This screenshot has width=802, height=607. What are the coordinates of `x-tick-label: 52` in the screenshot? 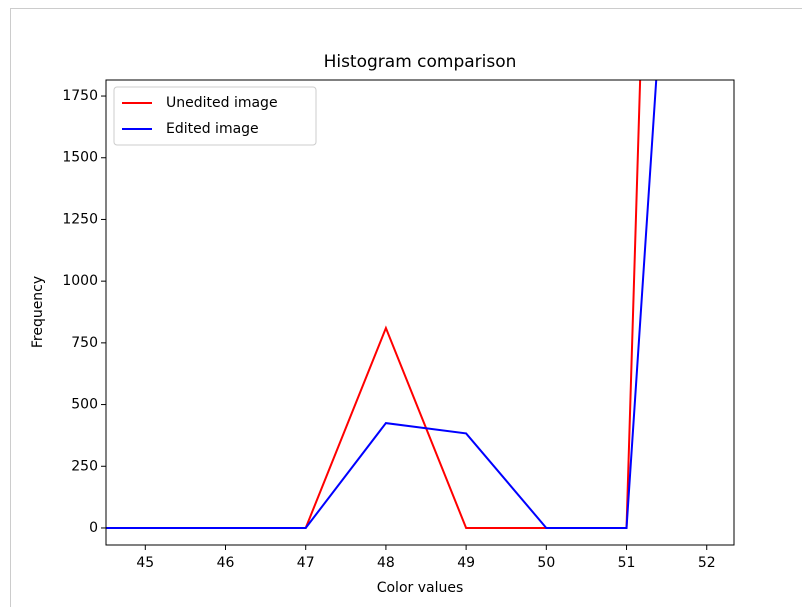 It's located at (707, 563).